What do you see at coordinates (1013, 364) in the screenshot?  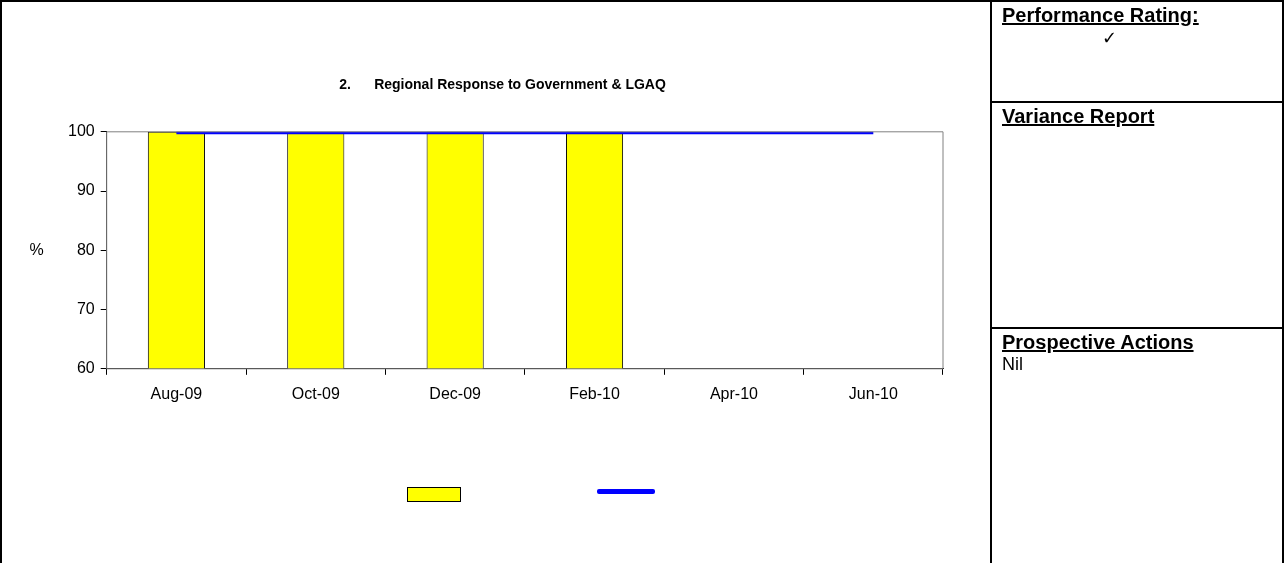 I see `text: Nil` at bounding box center [1013, 364].